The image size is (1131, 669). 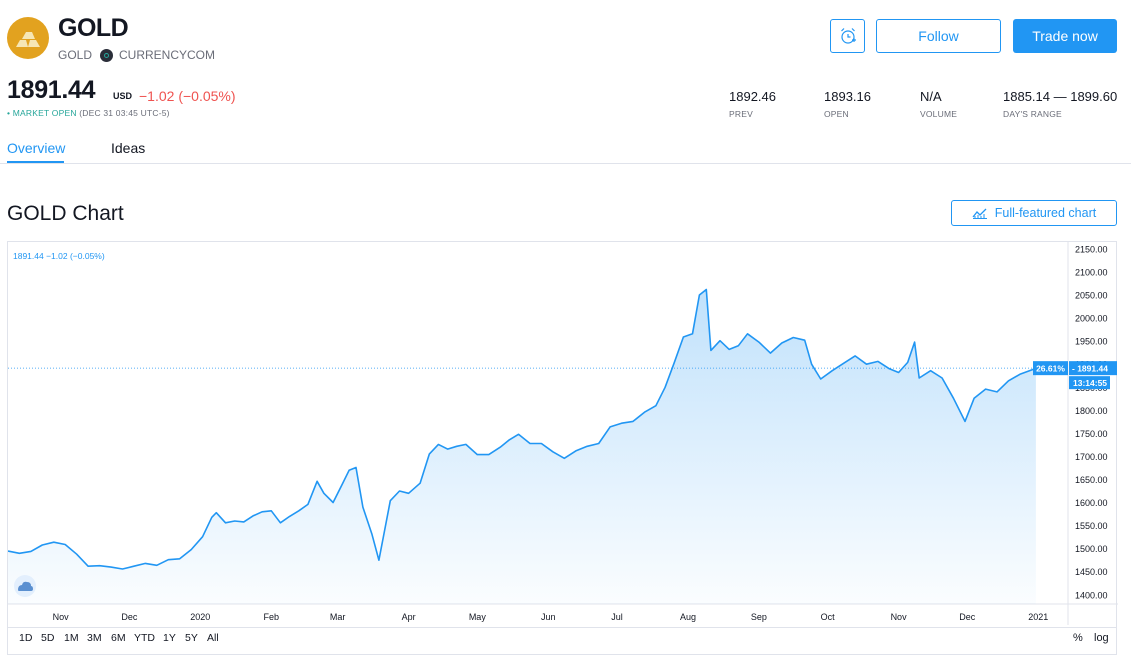 I want to click on chart-heading: GOLD Chart, so click(x=65, y=213).